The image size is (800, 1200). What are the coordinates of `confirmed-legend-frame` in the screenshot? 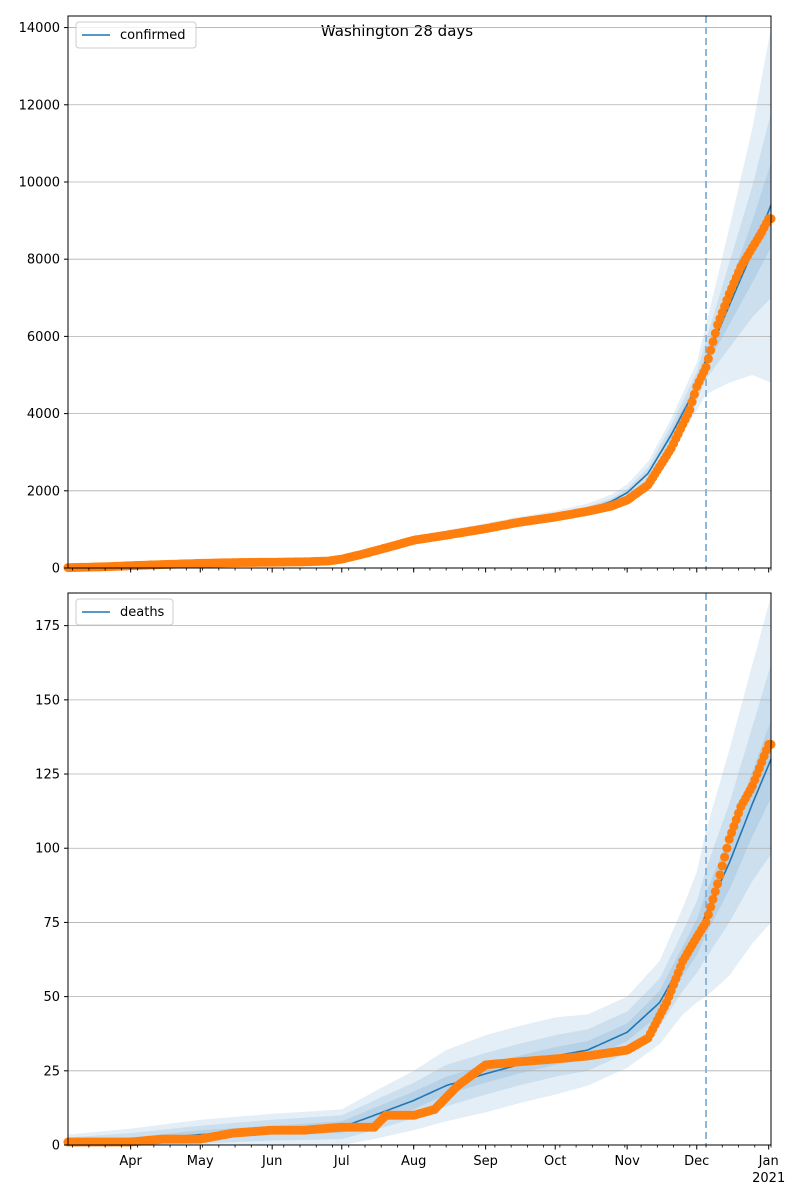 It's located at (136, 35).